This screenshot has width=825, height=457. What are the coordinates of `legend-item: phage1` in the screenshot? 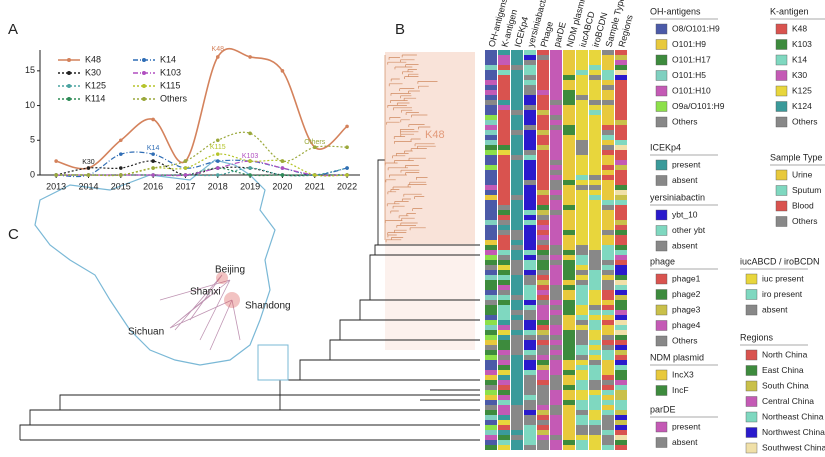 It's located at (686, 278).